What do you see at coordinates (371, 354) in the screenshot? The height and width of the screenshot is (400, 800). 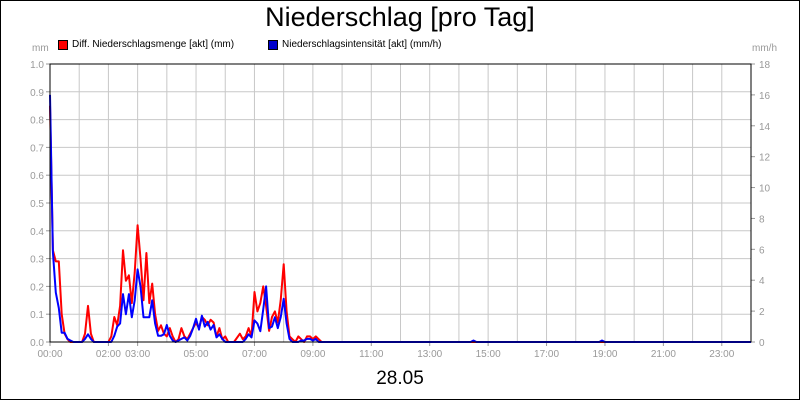 I see `x-axis-tick-label: 11:00` at bounding box center [371, 354].